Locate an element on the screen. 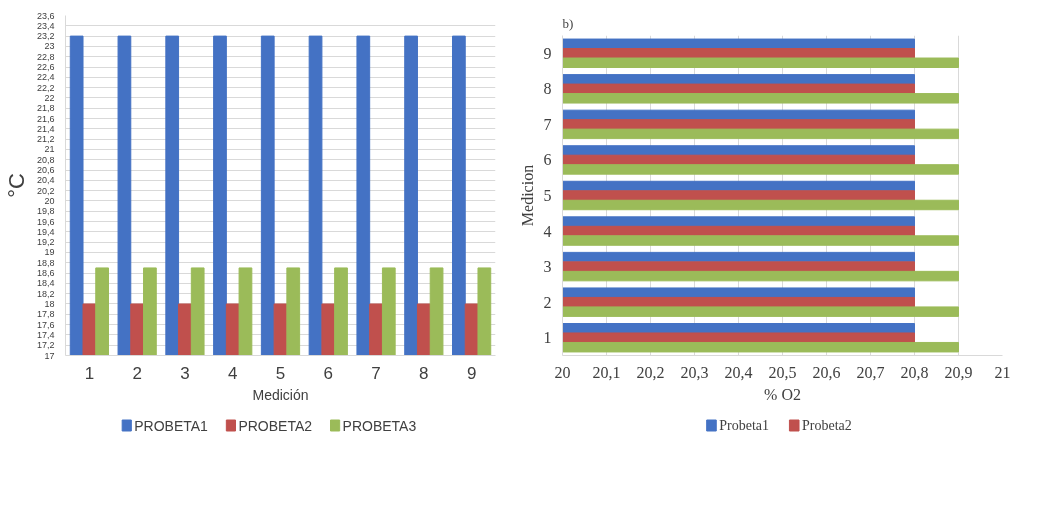 This screenshot has width=1050, height=508. y-tick-label: 21,2 is located at coordinates (45, 139).